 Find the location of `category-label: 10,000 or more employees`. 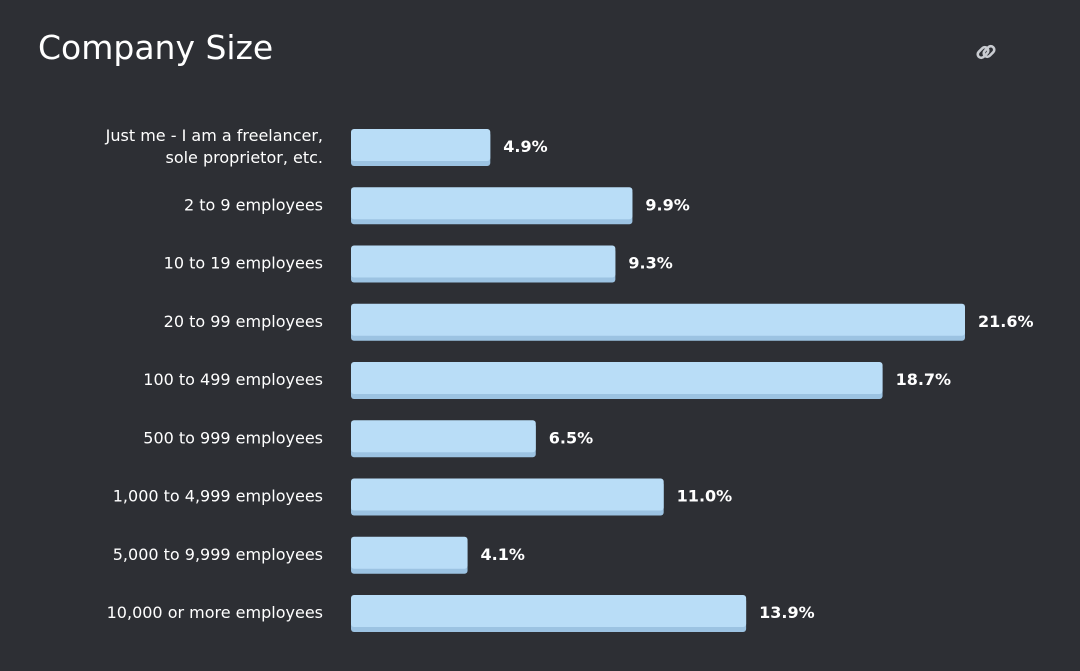

category-label: 10,000 or more employees is located at coordinates (215, 612).